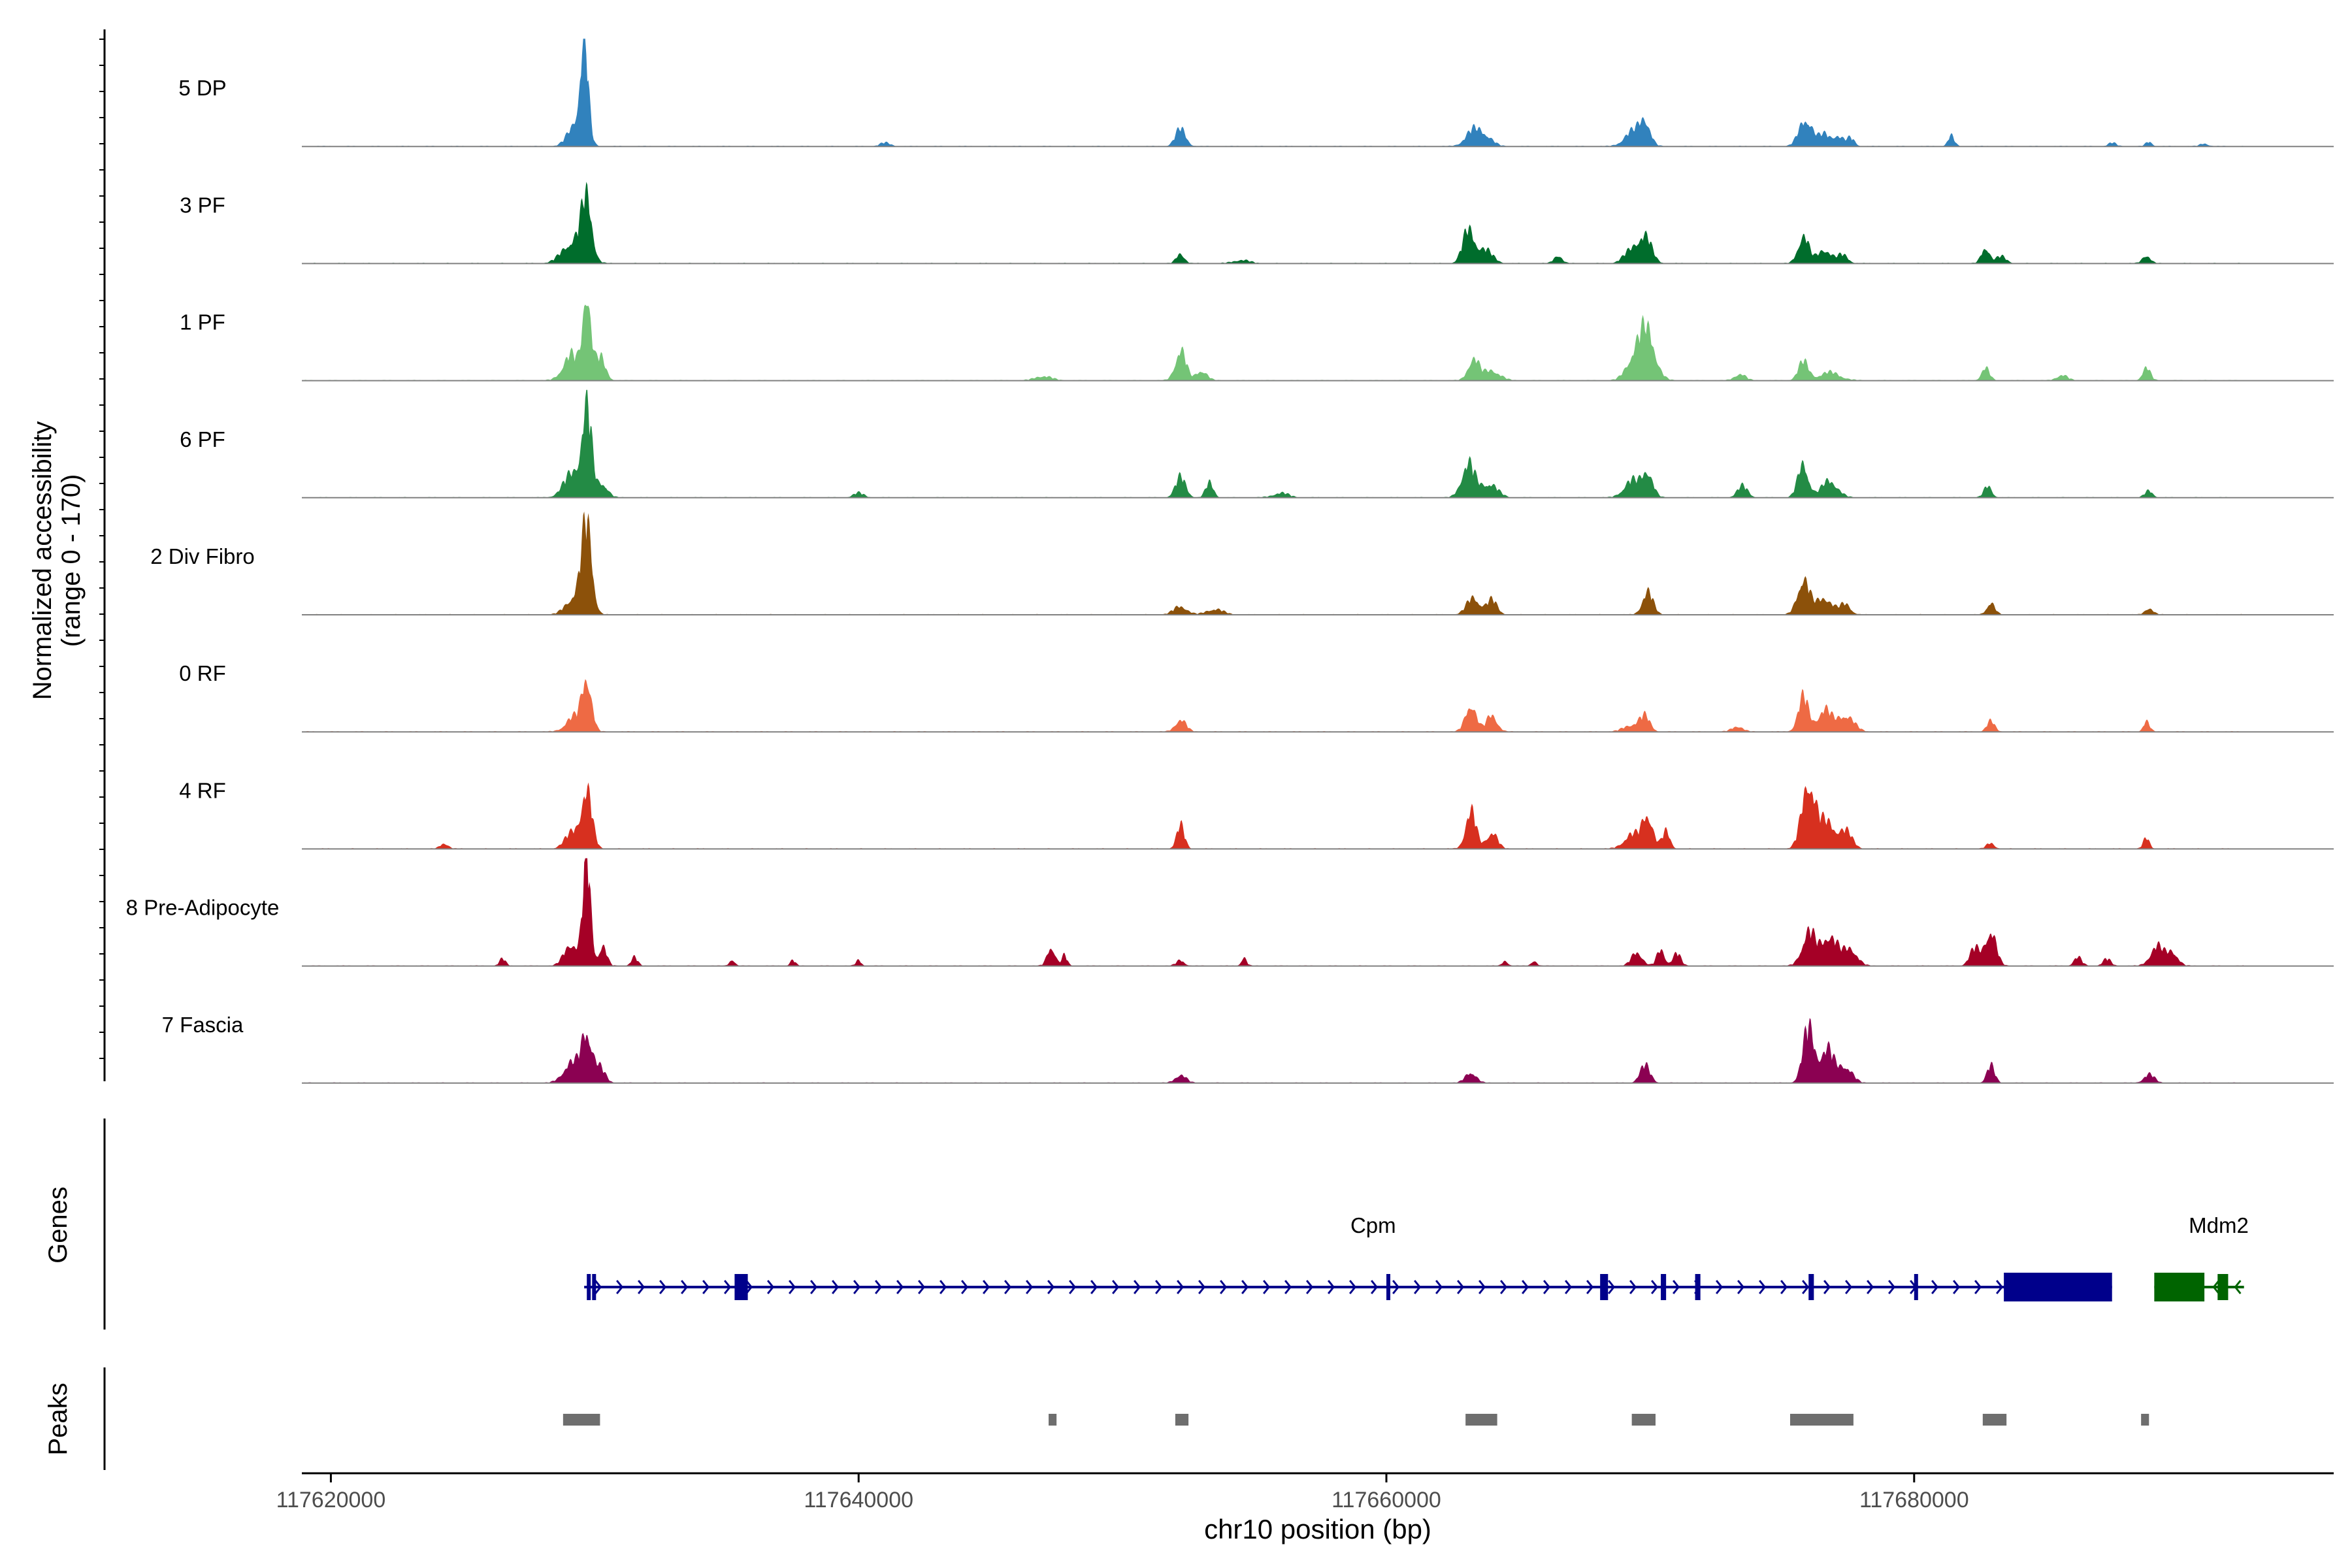  Describe the element at coordinates (858, 1500) in the screenshot. I see `x-tick-label: 117640000` at that location.